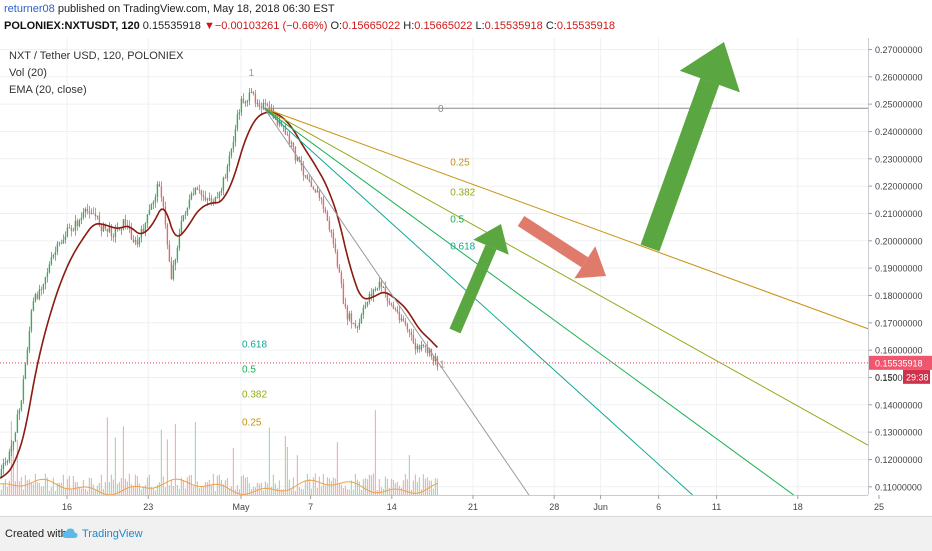 The height and width of the screenshot is (551, 932). What do you see at coordinates (96, 56) in the screenshot?
I see `symbol-legend: NXT / Tether USD, 120, POLONIEX` at bounding box center [96, 56].